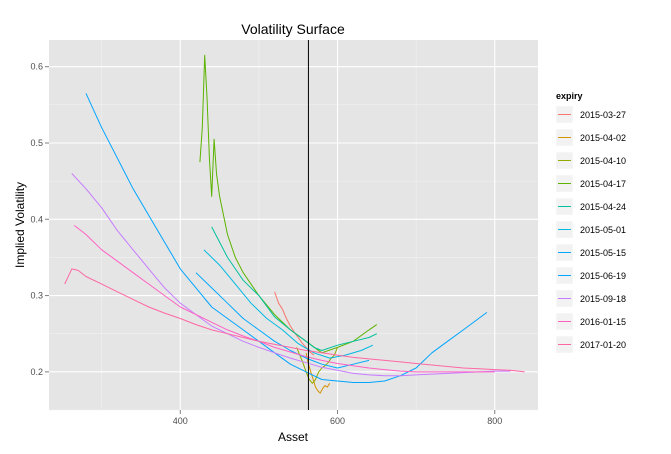 This screenshot has height=454, width=671. I want to click on legend-item: 2015-04-24, so click(590, 206).